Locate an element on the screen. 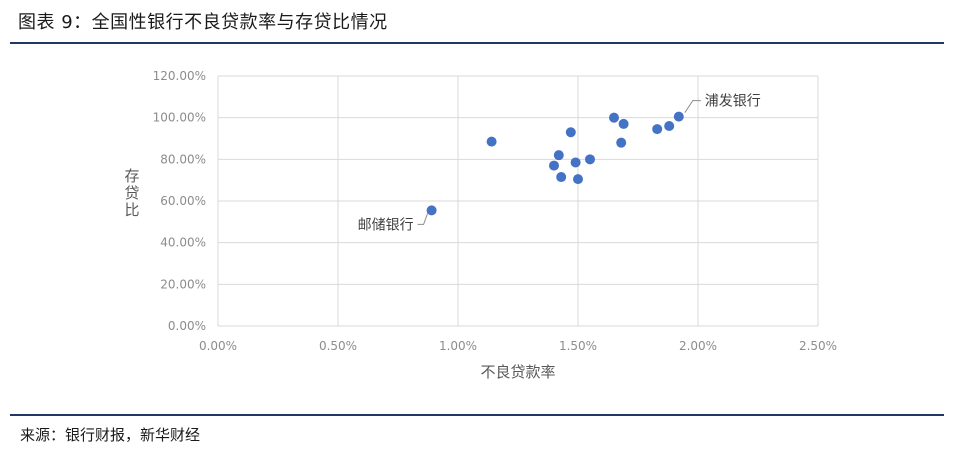 This screenshot has height=452, width=954. x-tick-label: 2.00% is located at coordinates (698, 346).